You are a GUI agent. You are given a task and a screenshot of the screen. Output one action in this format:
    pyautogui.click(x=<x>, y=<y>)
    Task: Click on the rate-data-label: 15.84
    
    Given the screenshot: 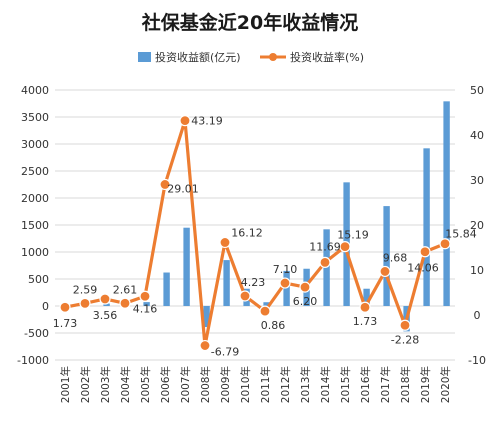 What is the action you would take?
    pyautogui.click(x=461, y=234)
    